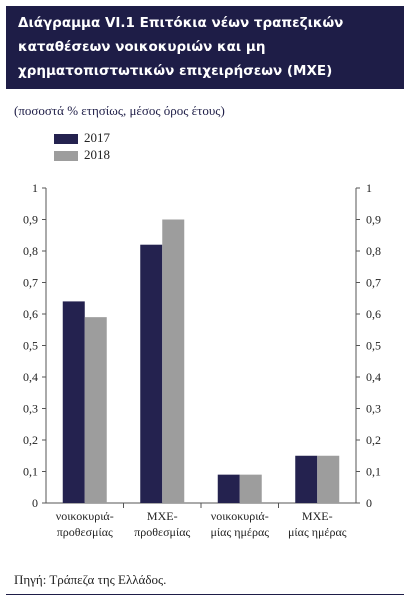  What do you see at coordinates (30, 409) in the screenshot?
I see `y-tick-label-left: 0,3` at bounding box center [30, 409].